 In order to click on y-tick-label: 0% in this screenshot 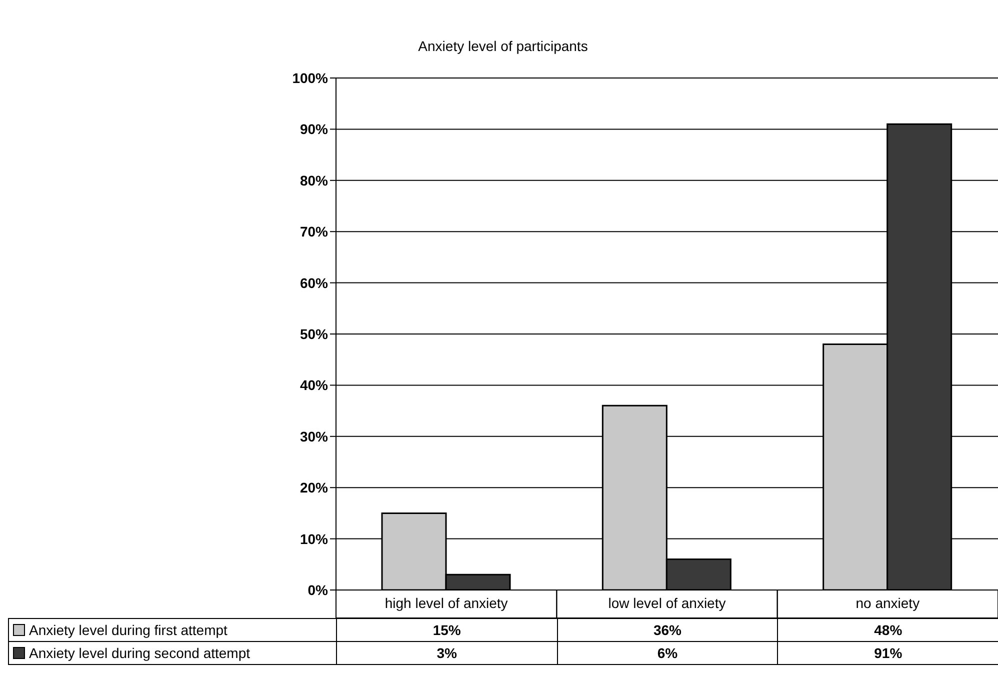, I will do `click(318, 590)`.